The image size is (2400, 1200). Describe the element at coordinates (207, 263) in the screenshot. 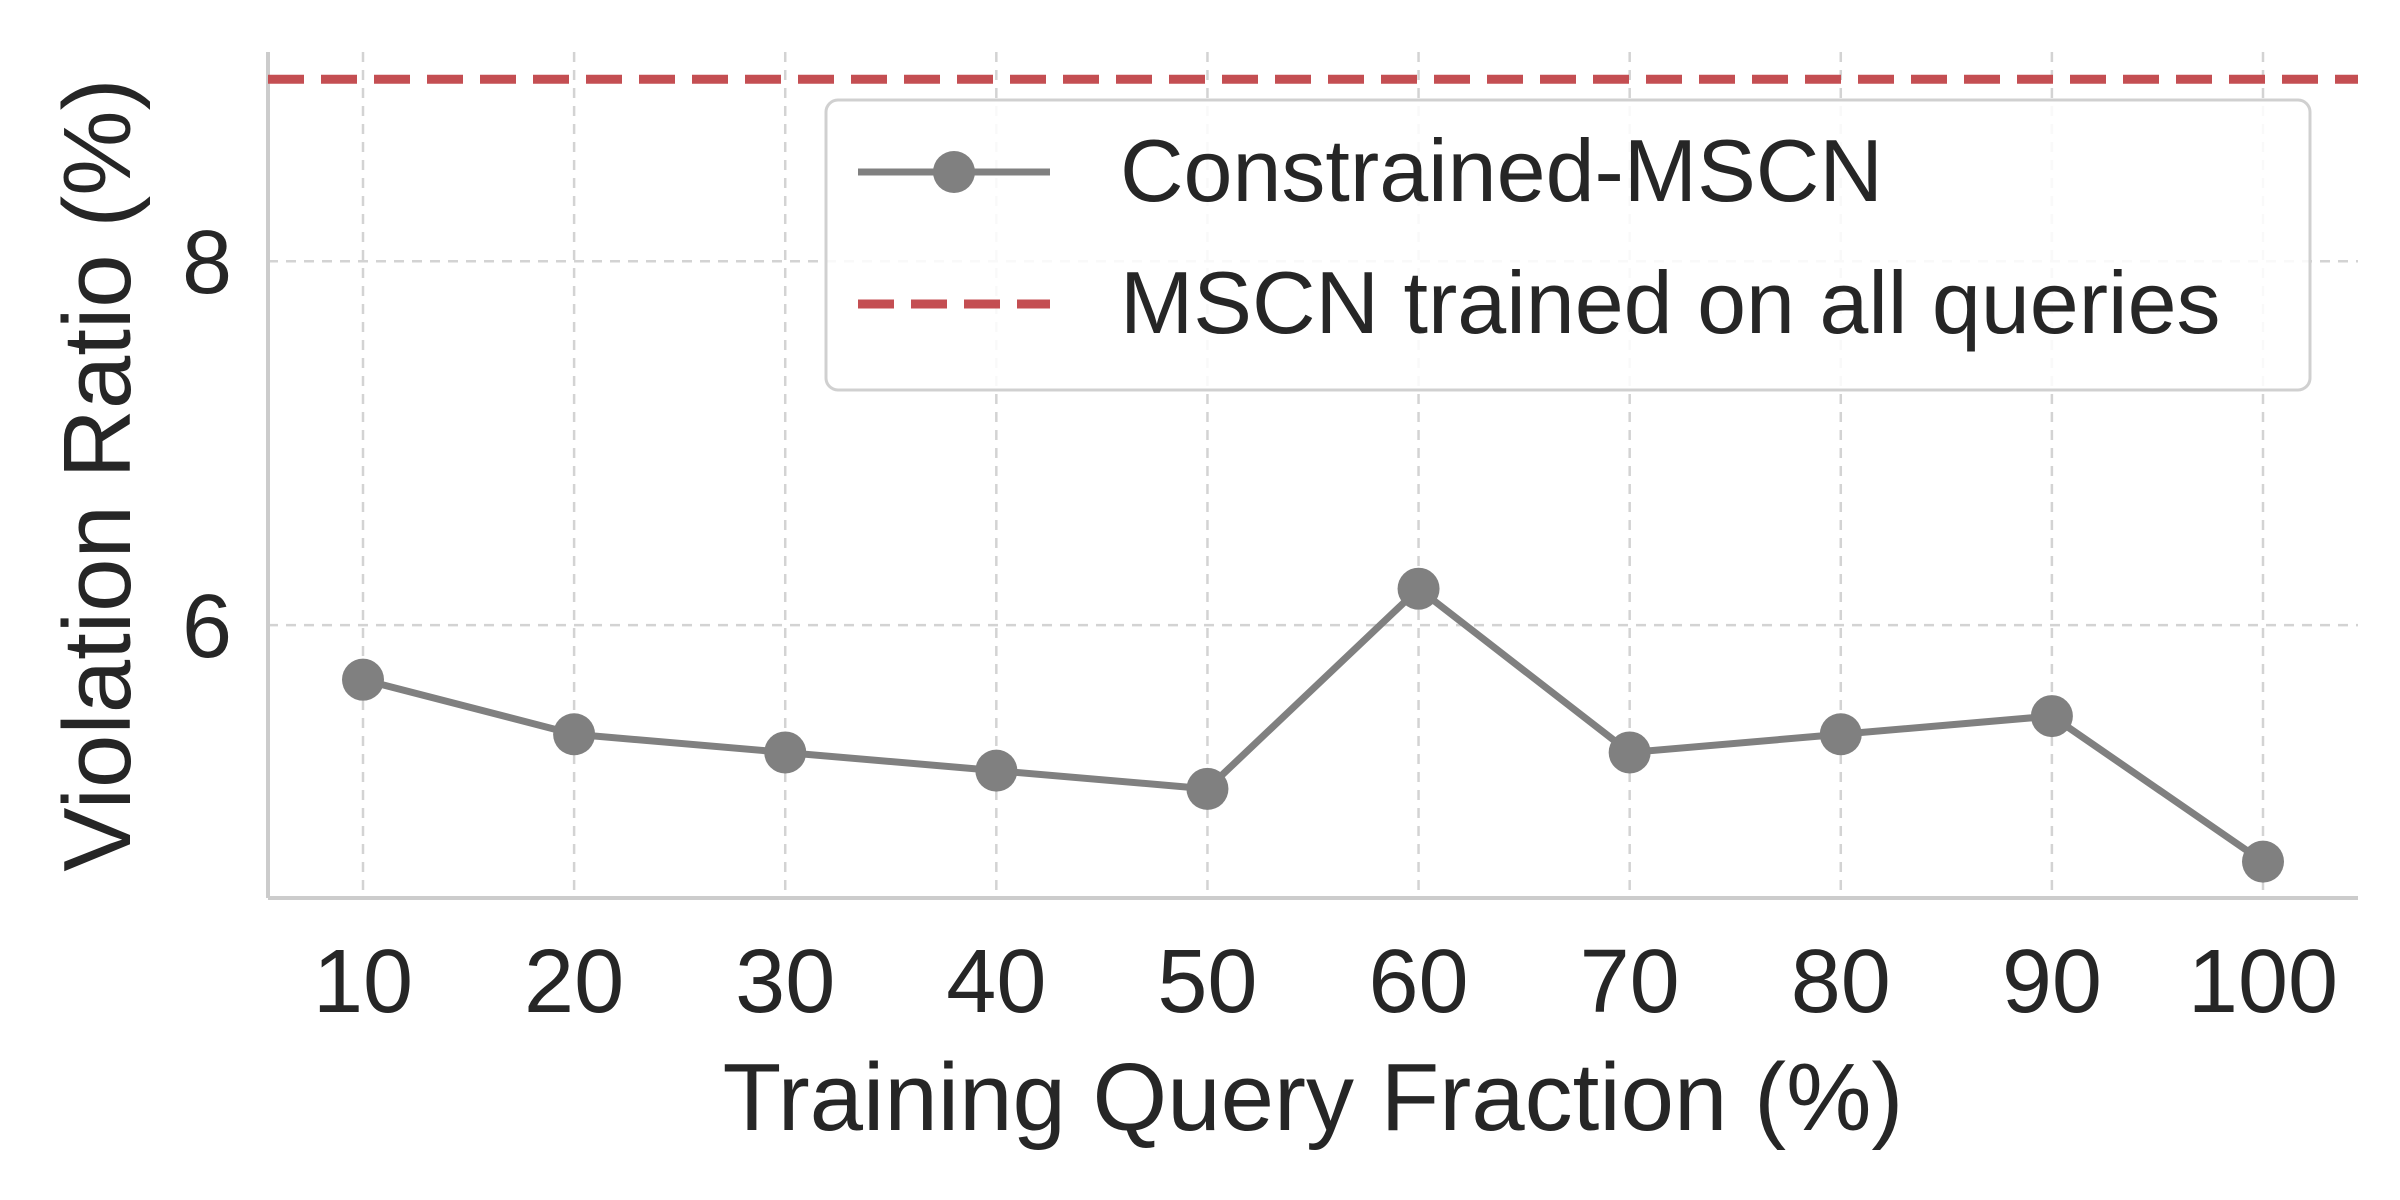

I see `y-tick-label-8: 8` at that location.